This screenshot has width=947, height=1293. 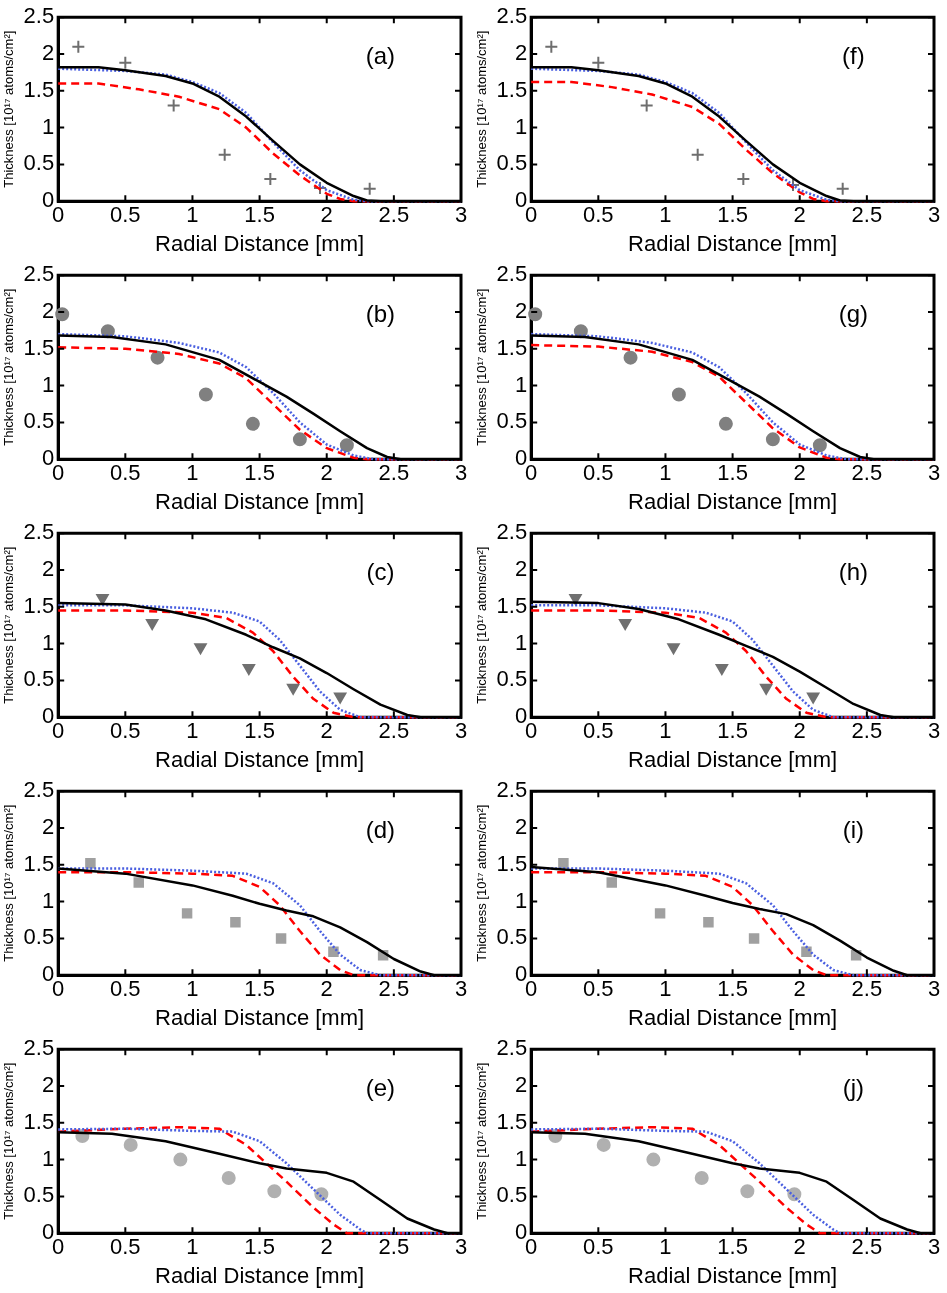 I want to click on annotation: (j), so click(x=853, y=1088).